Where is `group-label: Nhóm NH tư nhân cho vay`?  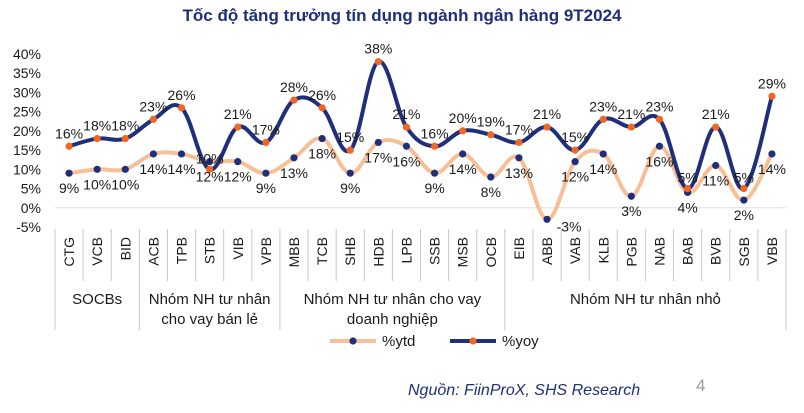 group-label: Nhóm NH tư nhân cho vay is located at coordinates (393, 299).